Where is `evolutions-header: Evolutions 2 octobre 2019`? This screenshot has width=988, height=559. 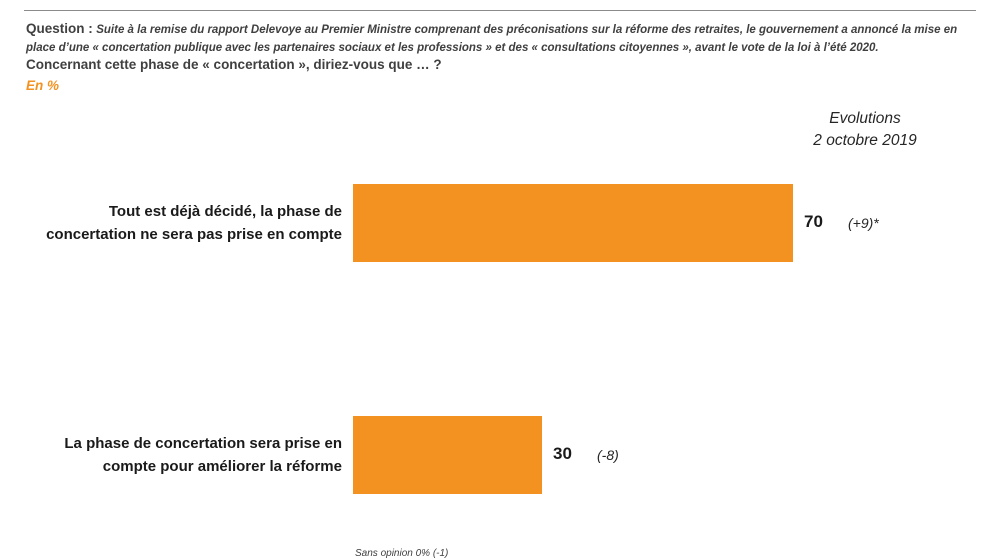
evolutions-header: Evolutions 2 octobre 2019 is located at coordinates (865, 130).